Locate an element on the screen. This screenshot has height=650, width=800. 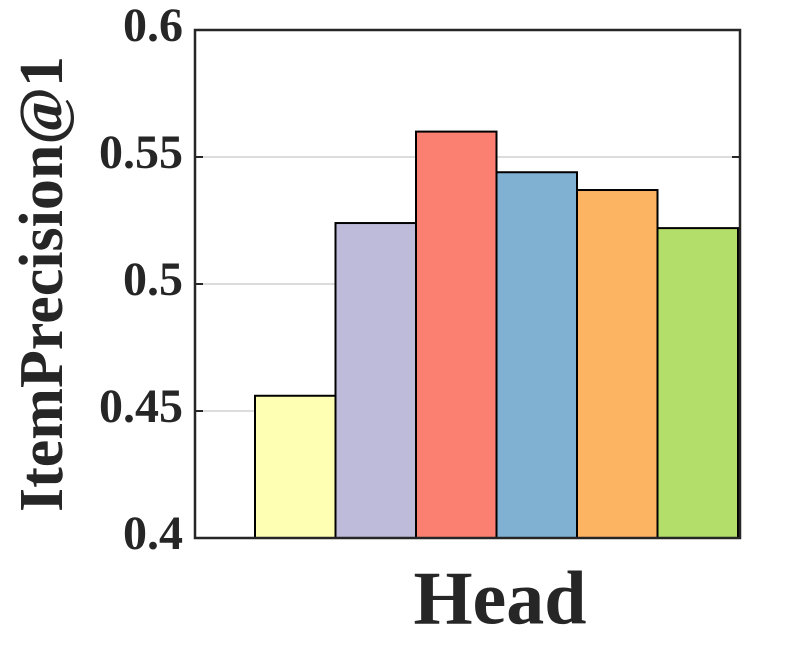
y-tick-label: 0.6 is located at coordinates (153, 26).